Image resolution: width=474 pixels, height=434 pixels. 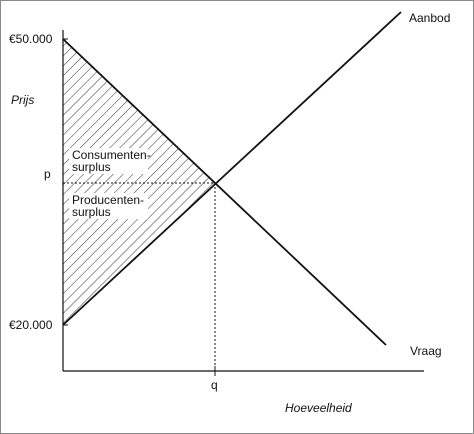 What do you see at coordinates (426, 351) in the screenshot?
I see `demand-label: Vraag` at bounding box center [426, 351].